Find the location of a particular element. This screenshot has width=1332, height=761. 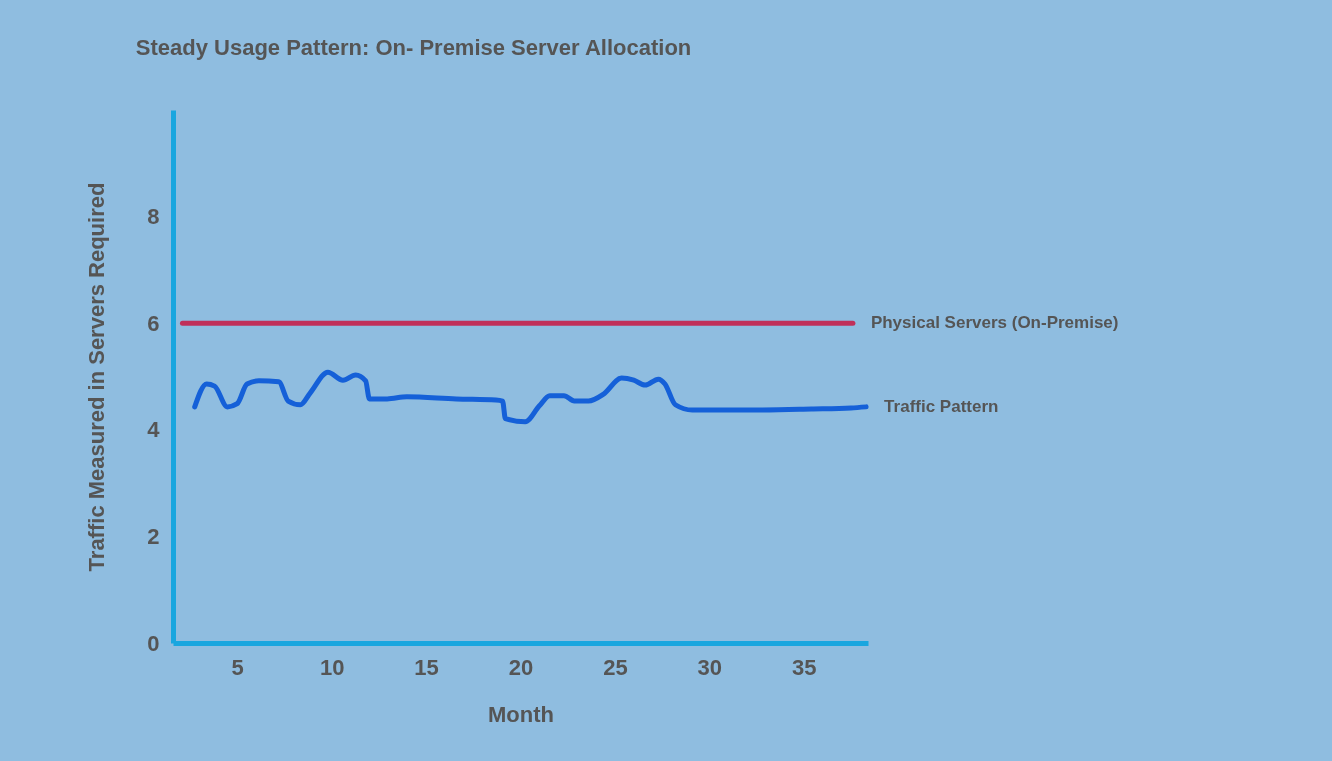

x-axis-title: Month is located at coordinates (521, 714).